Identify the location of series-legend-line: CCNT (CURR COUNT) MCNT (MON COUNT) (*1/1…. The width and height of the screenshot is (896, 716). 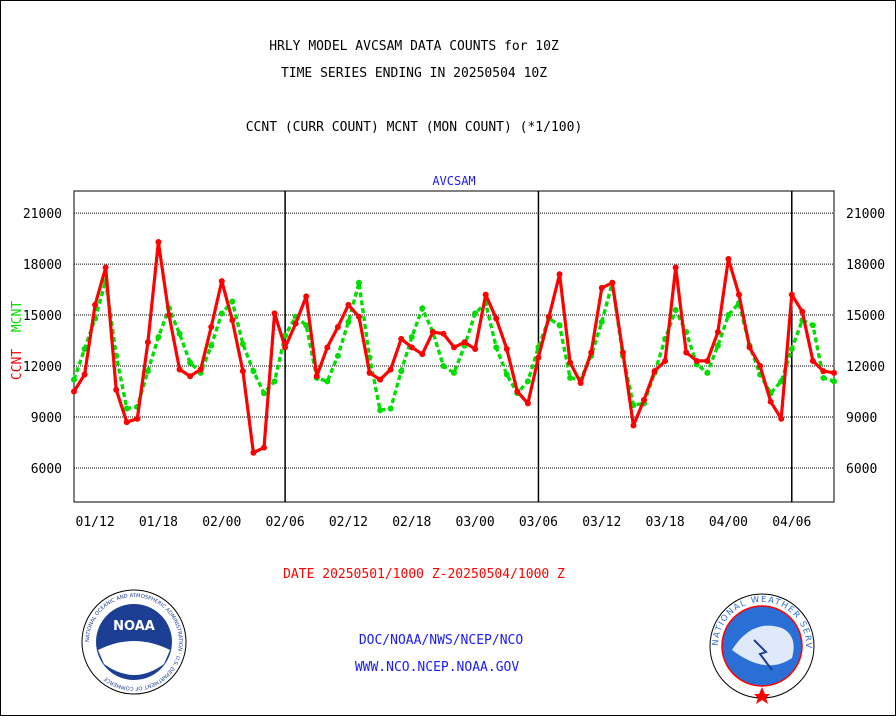
(414, 127).